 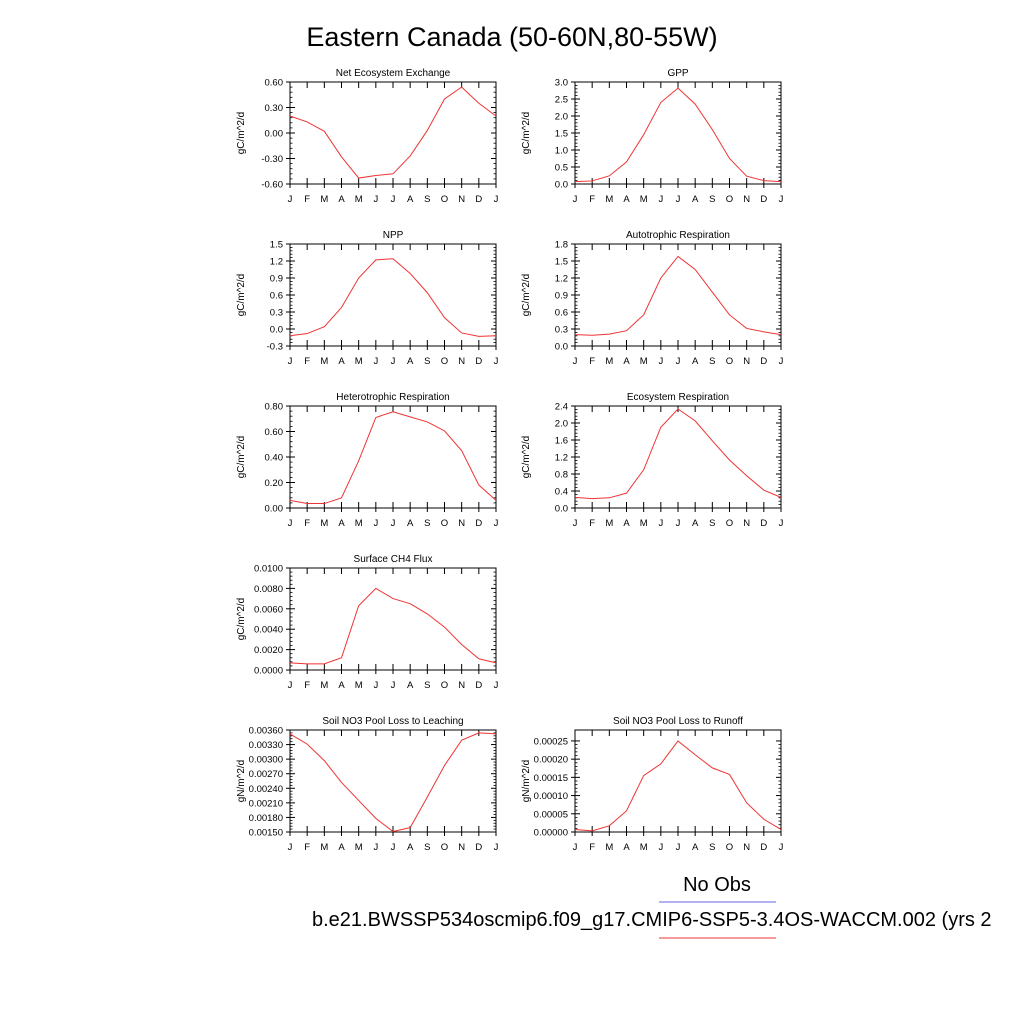 I want to click on y-axis-label: gN/m^2/d, so click(x=526, y=781).